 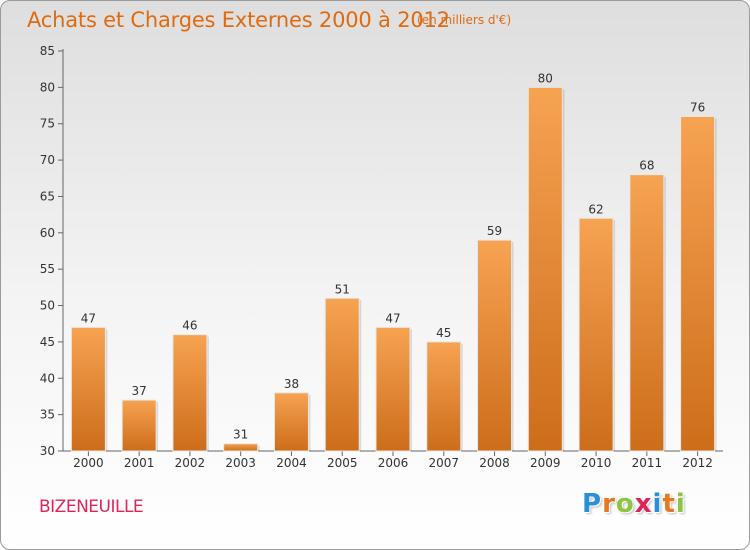 What do you see at coordinates (669, 504) in the screenshot?
I see `logo-letter: t` at bounding box center [669, 504].